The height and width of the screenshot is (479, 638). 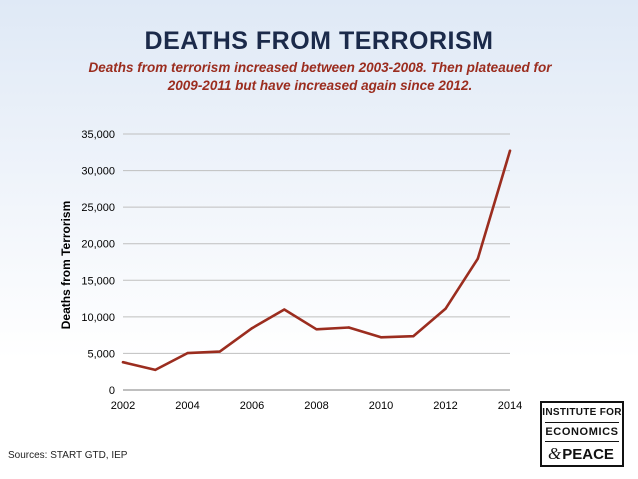 What do you see at coordinates (510, 151) in the screenshot?
I see `data-point-2014` at bounding box center [510, 151].